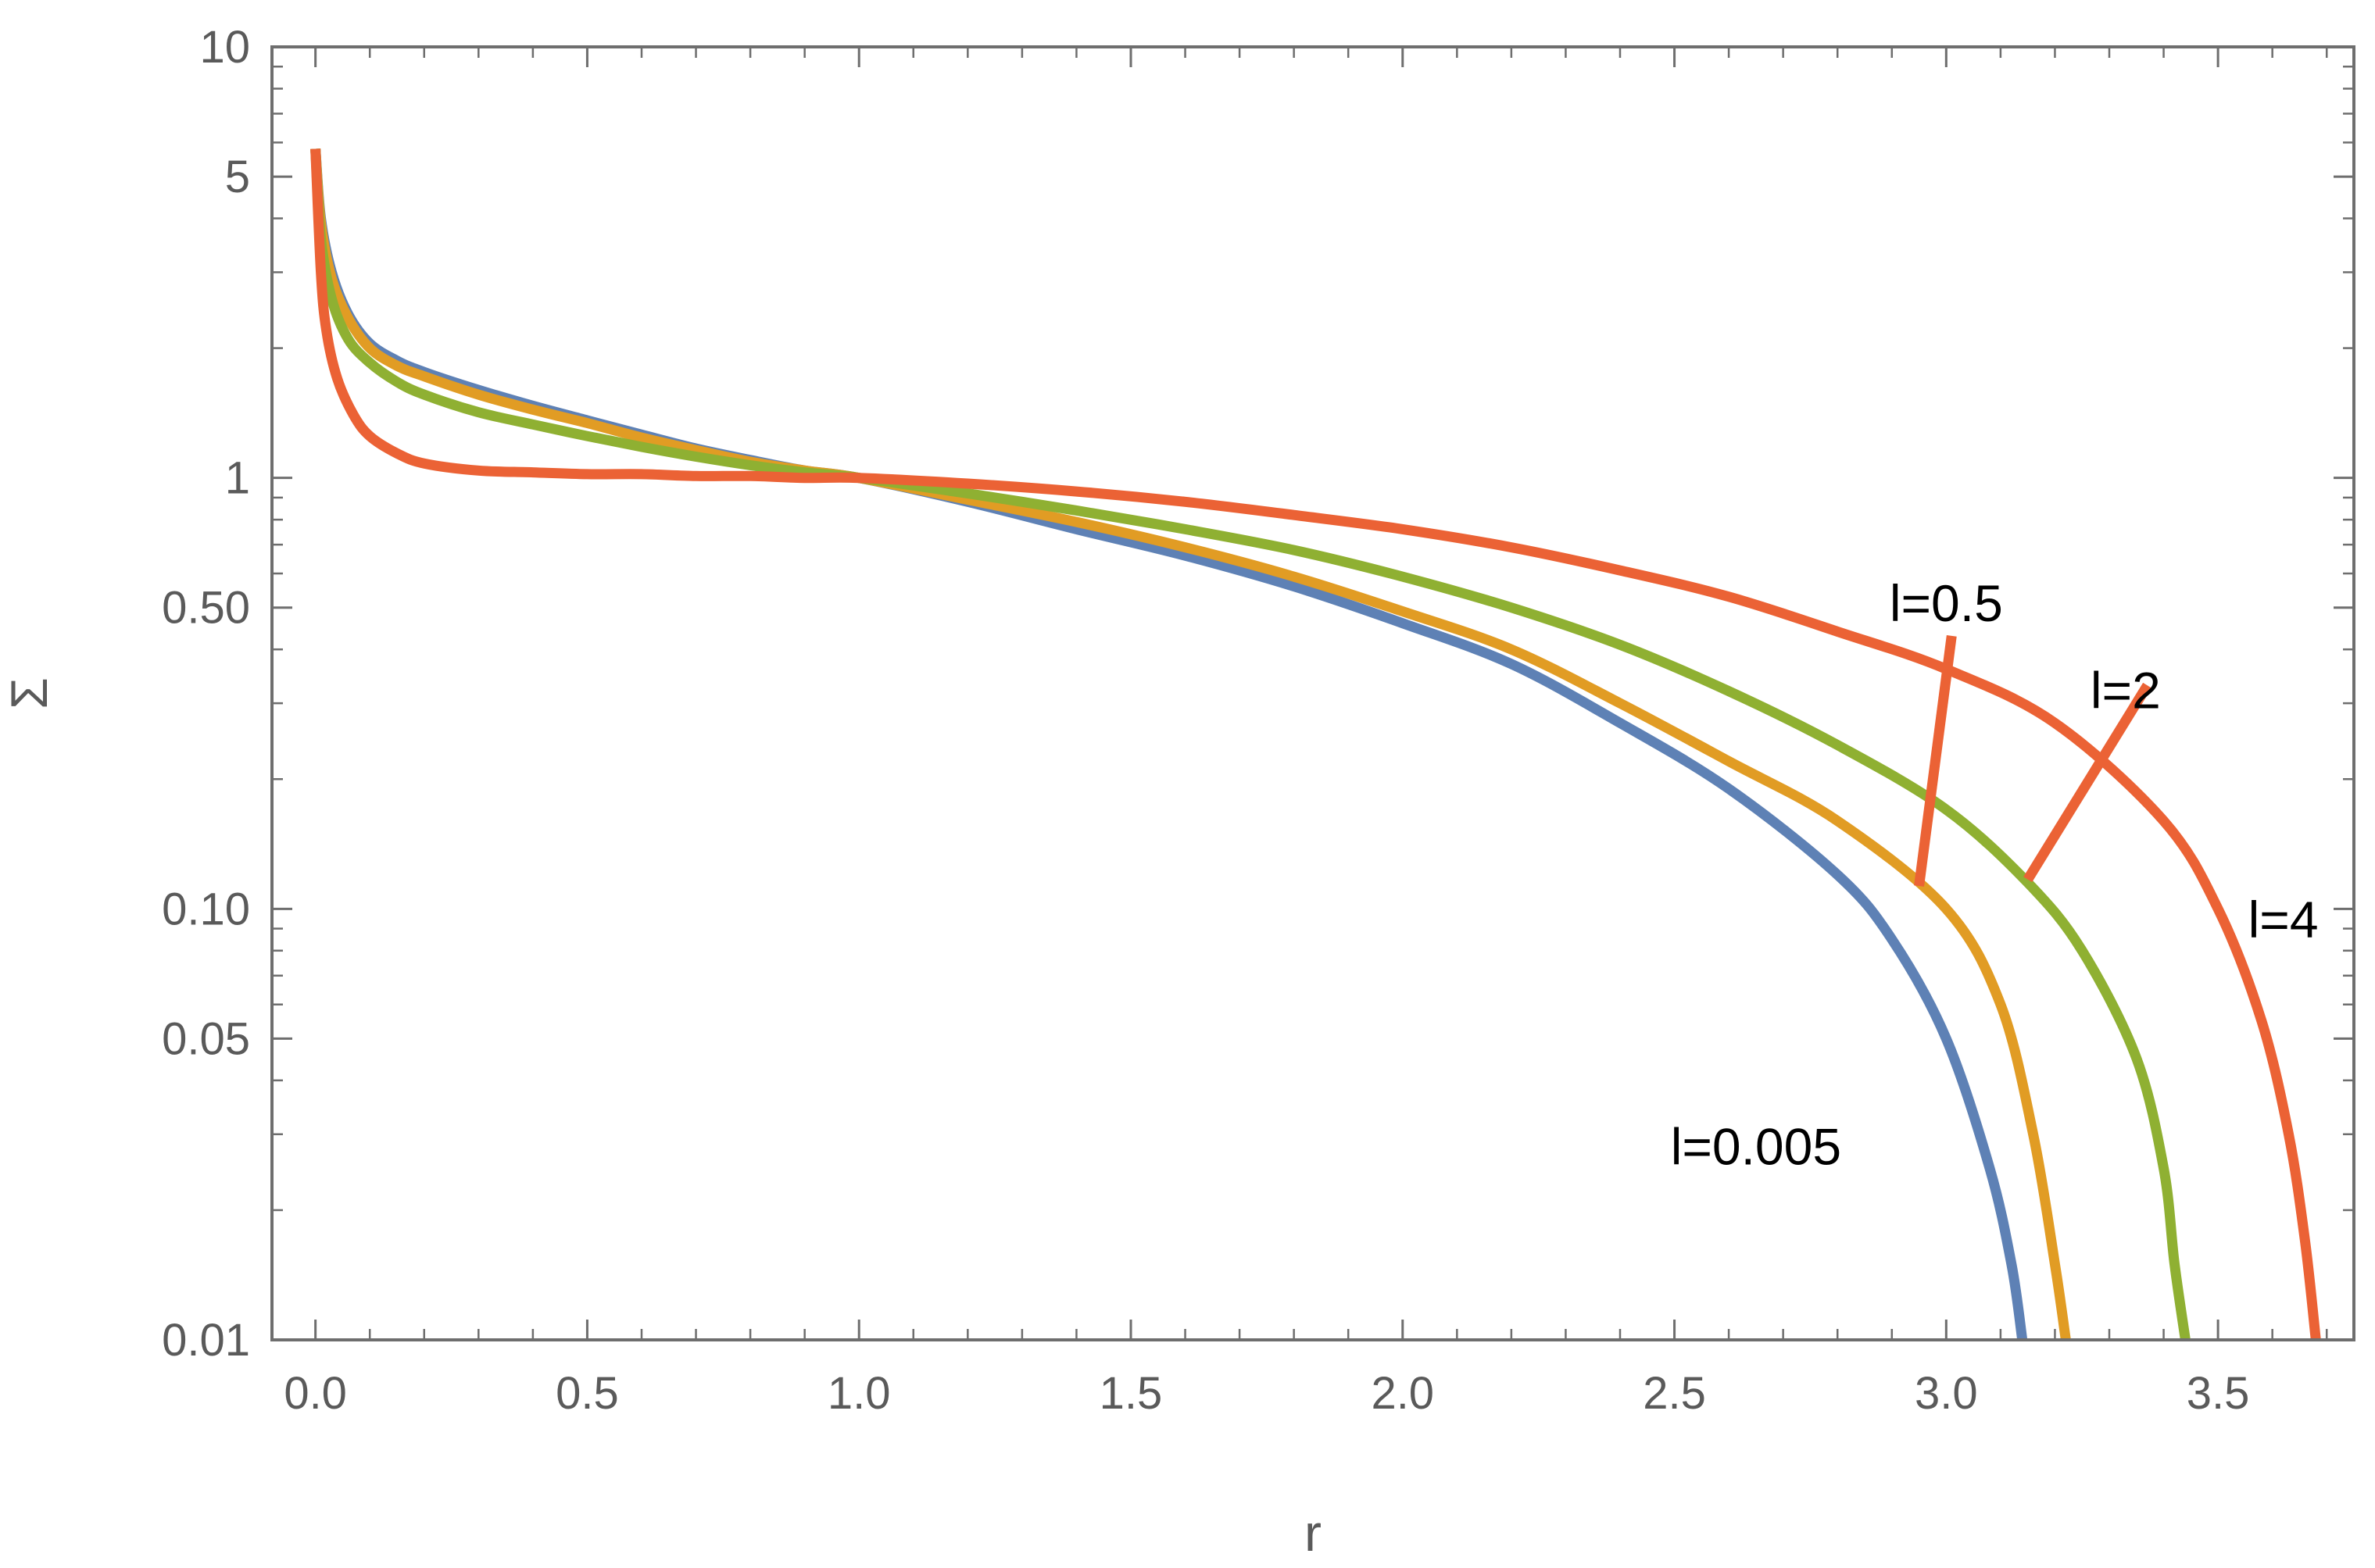  What do you see at coordinates (1131, 1393) in the screenshot?
I see `x-tick-label: 1.5` at bounding box center [1131, 1393].